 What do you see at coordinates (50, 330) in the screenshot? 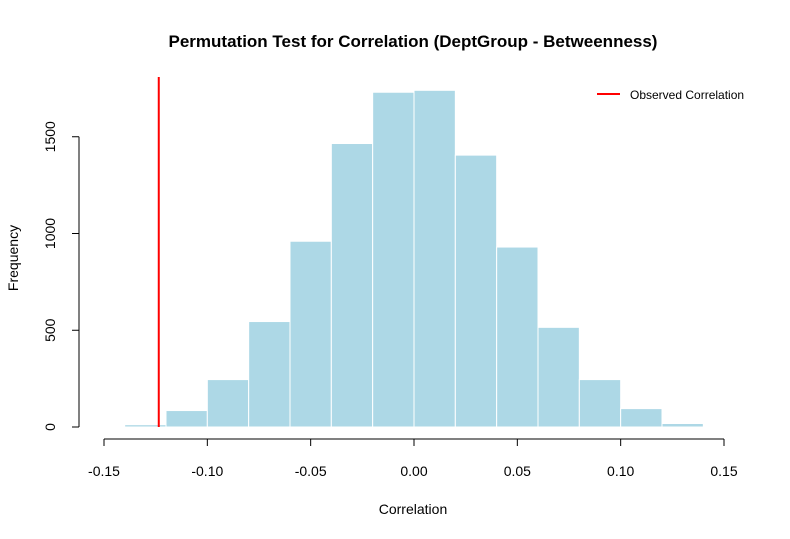
I see `y-tick-label: 500` at bounding box center [50, 330].